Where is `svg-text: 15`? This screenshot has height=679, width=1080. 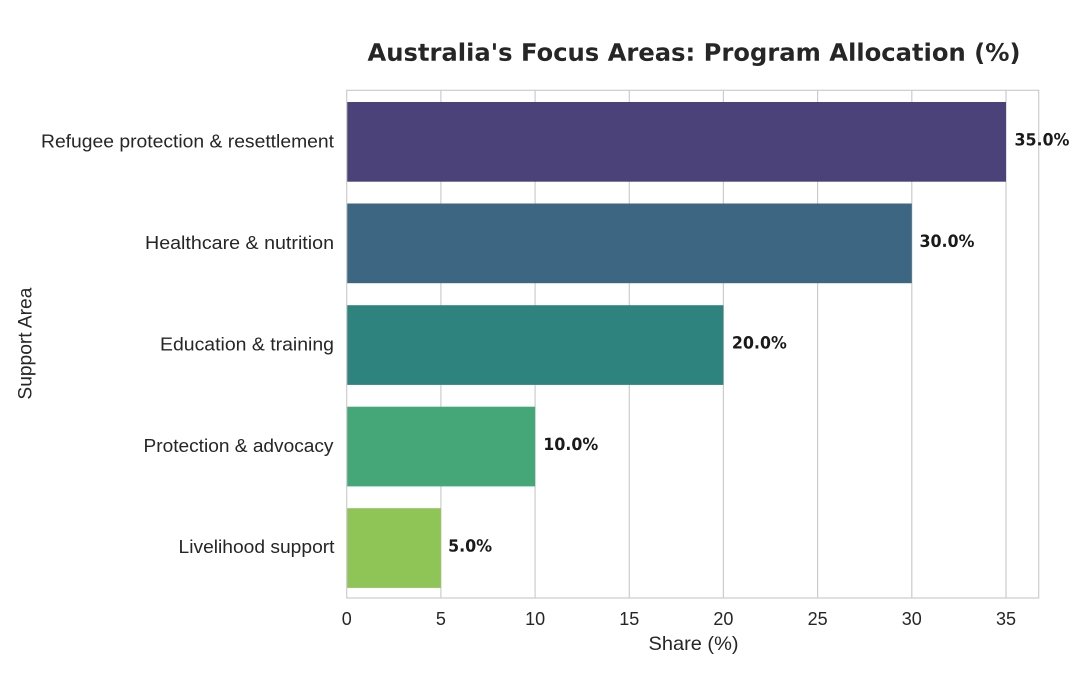
svg-text: 15 is located at coordinates (629, 619).